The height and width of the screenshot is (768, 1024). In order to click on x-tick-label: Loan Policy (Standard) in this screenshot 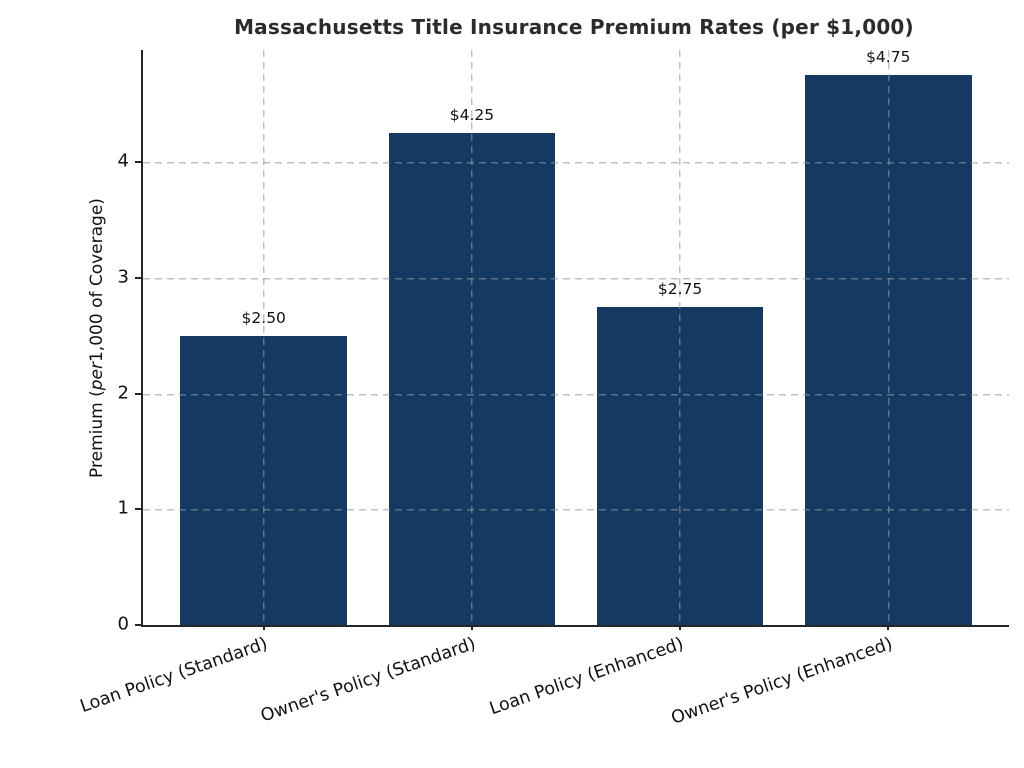, I will do `click(174, 675)`.